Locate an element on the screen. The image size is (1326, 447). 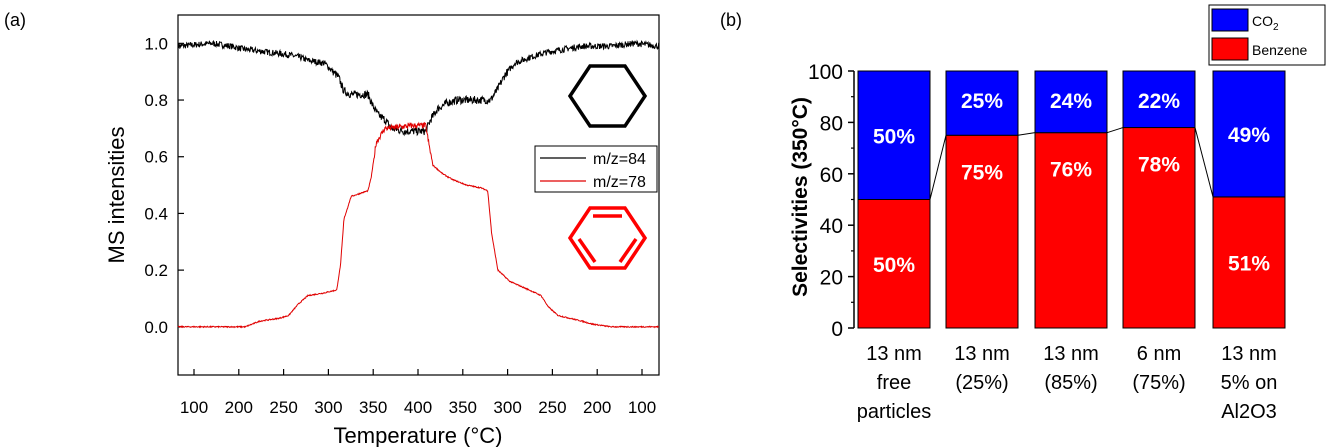
bar-chart-value-labels: 50% 50% 75% 25% 76% 24% 78% 22% 51% 49% is located at coordinates (1071, 183).